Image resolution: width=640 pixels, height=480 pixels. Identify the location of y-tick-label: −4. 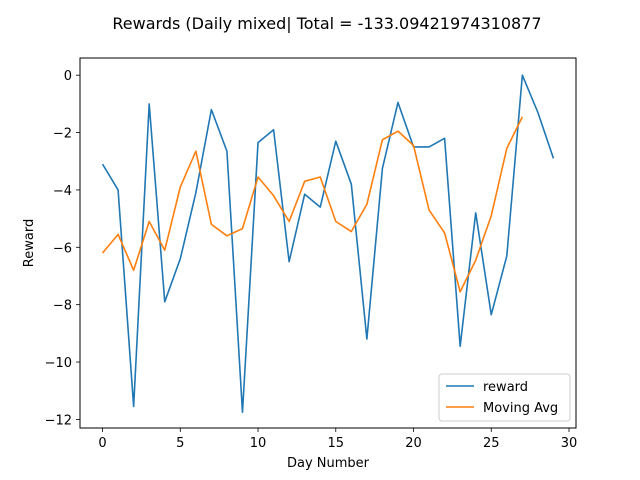
(62, 191).